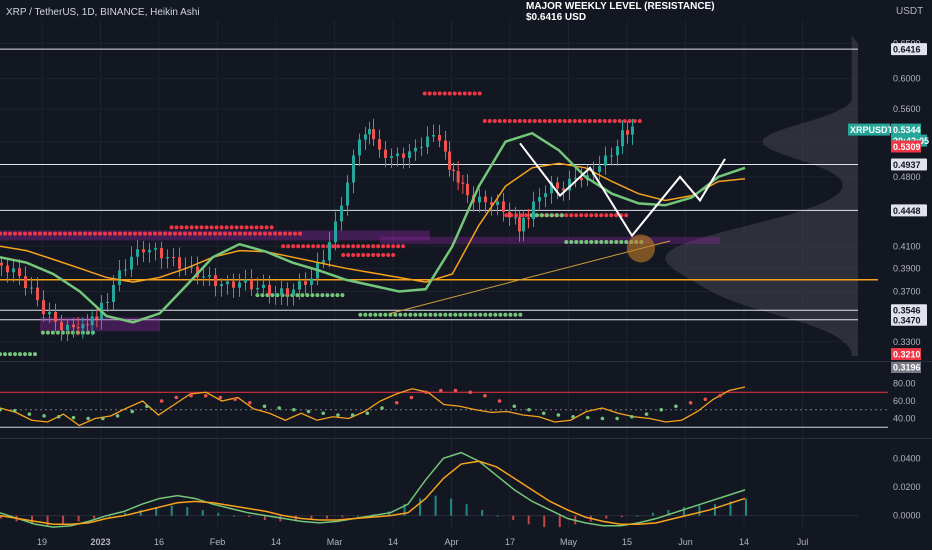 The height and width of the screenshot is (550, 932). I want to click on level-label: 0.4448, so click(907, 211).